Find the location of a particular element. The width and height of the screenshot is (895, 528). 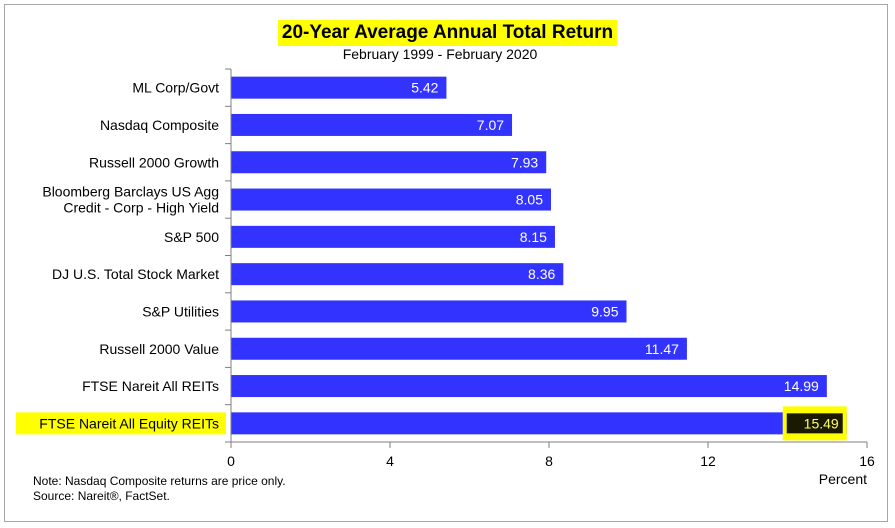

category-label: FTSE Nareit All REITs is located at coordinates (150, 386).